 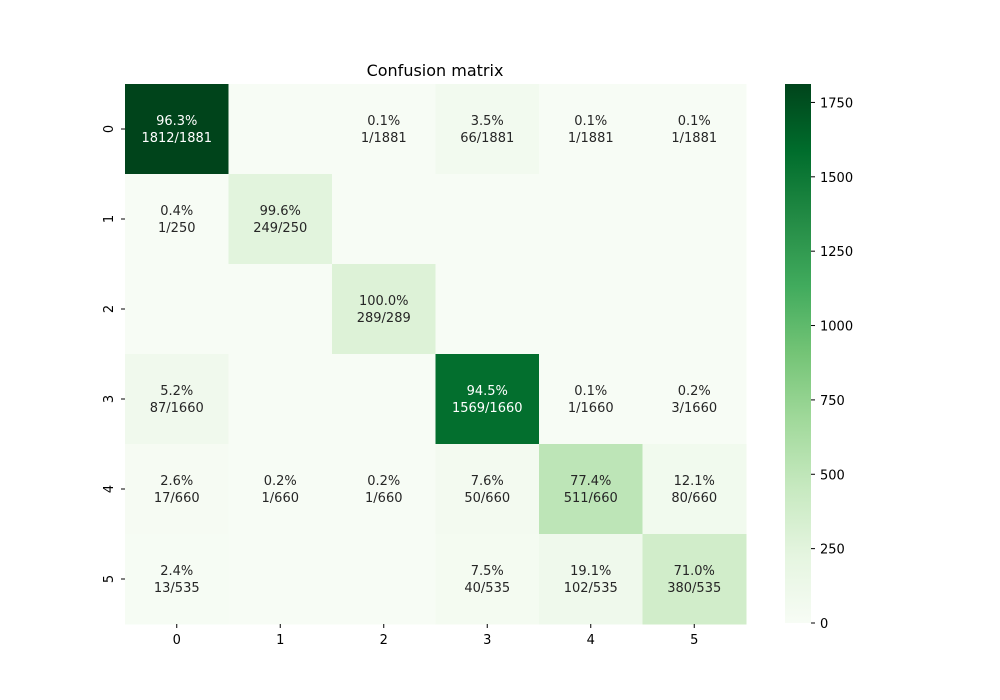 I want to click on cell-percent-label: 7.5%, so click(x=487, y=571).